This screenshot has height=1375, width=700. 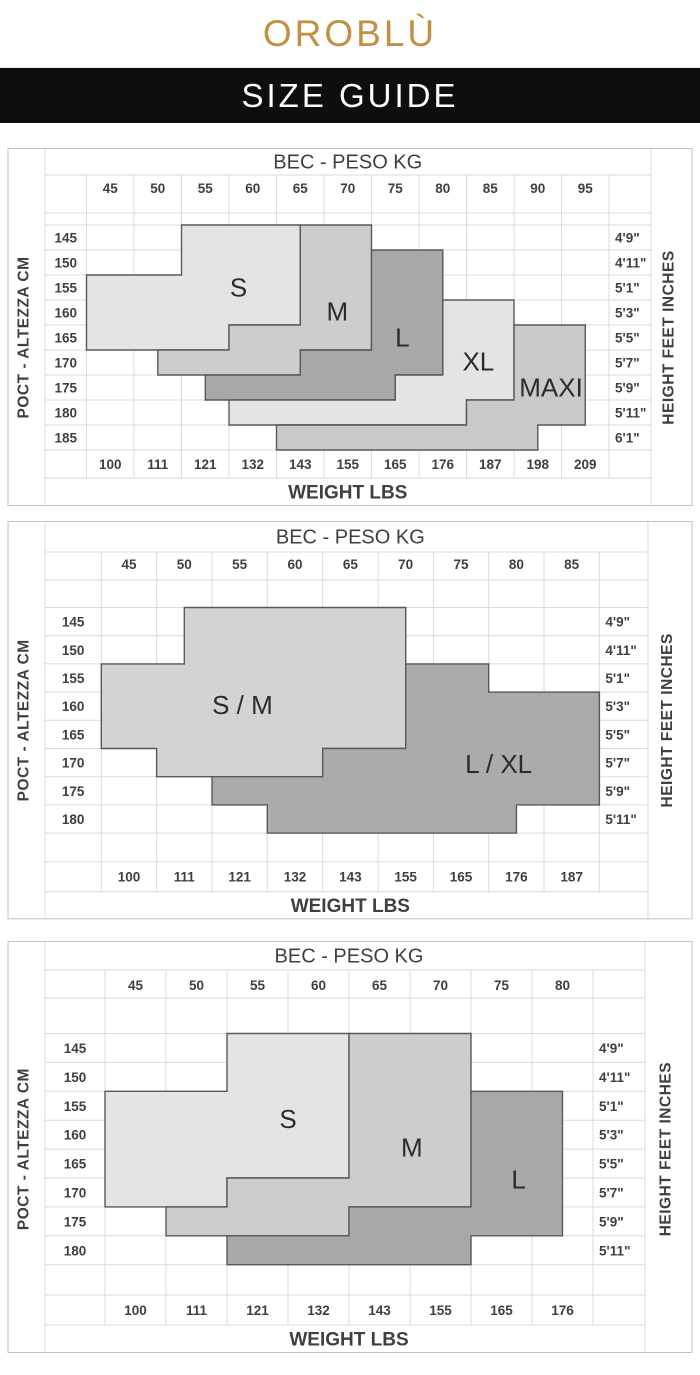 What do you see at coordinates (617, 706) in the screenshot?
I see `feet-tick: 5'3"` at bounding box center [617, 706].